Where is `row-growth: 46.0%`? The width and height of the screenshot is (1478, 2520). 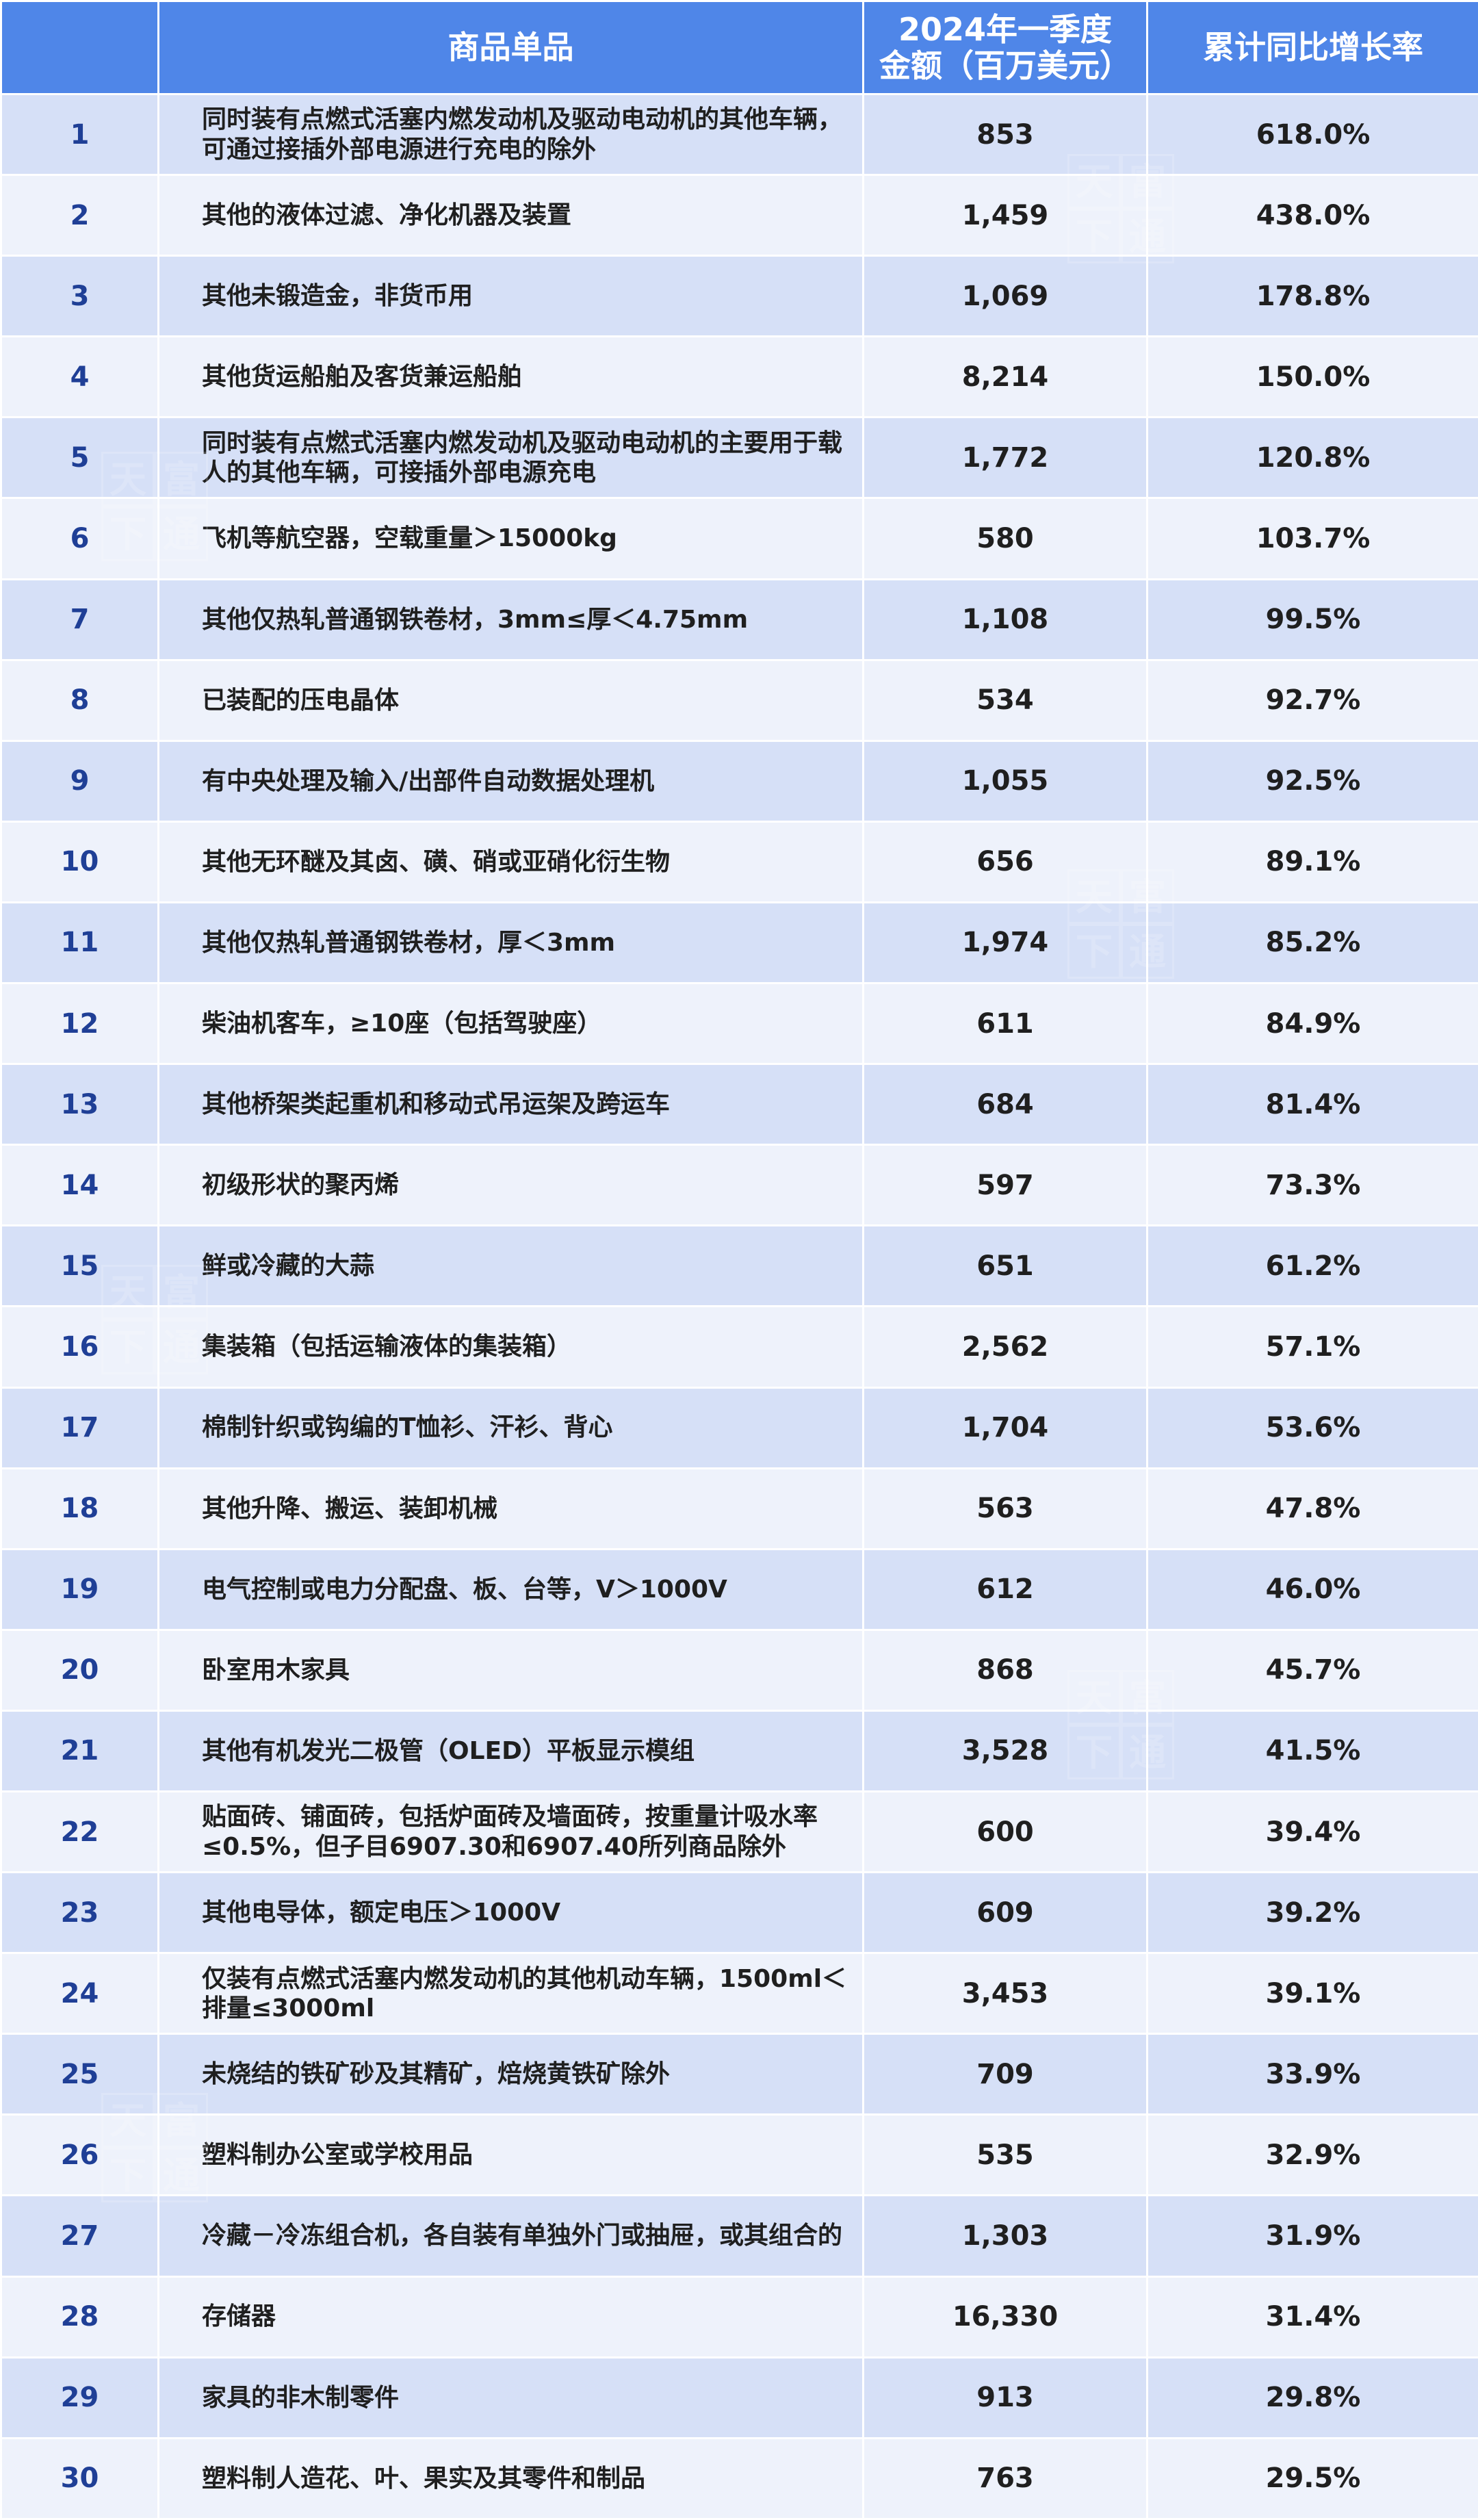
row-growth: 46.0% is located at coordinates (1312, 1589).